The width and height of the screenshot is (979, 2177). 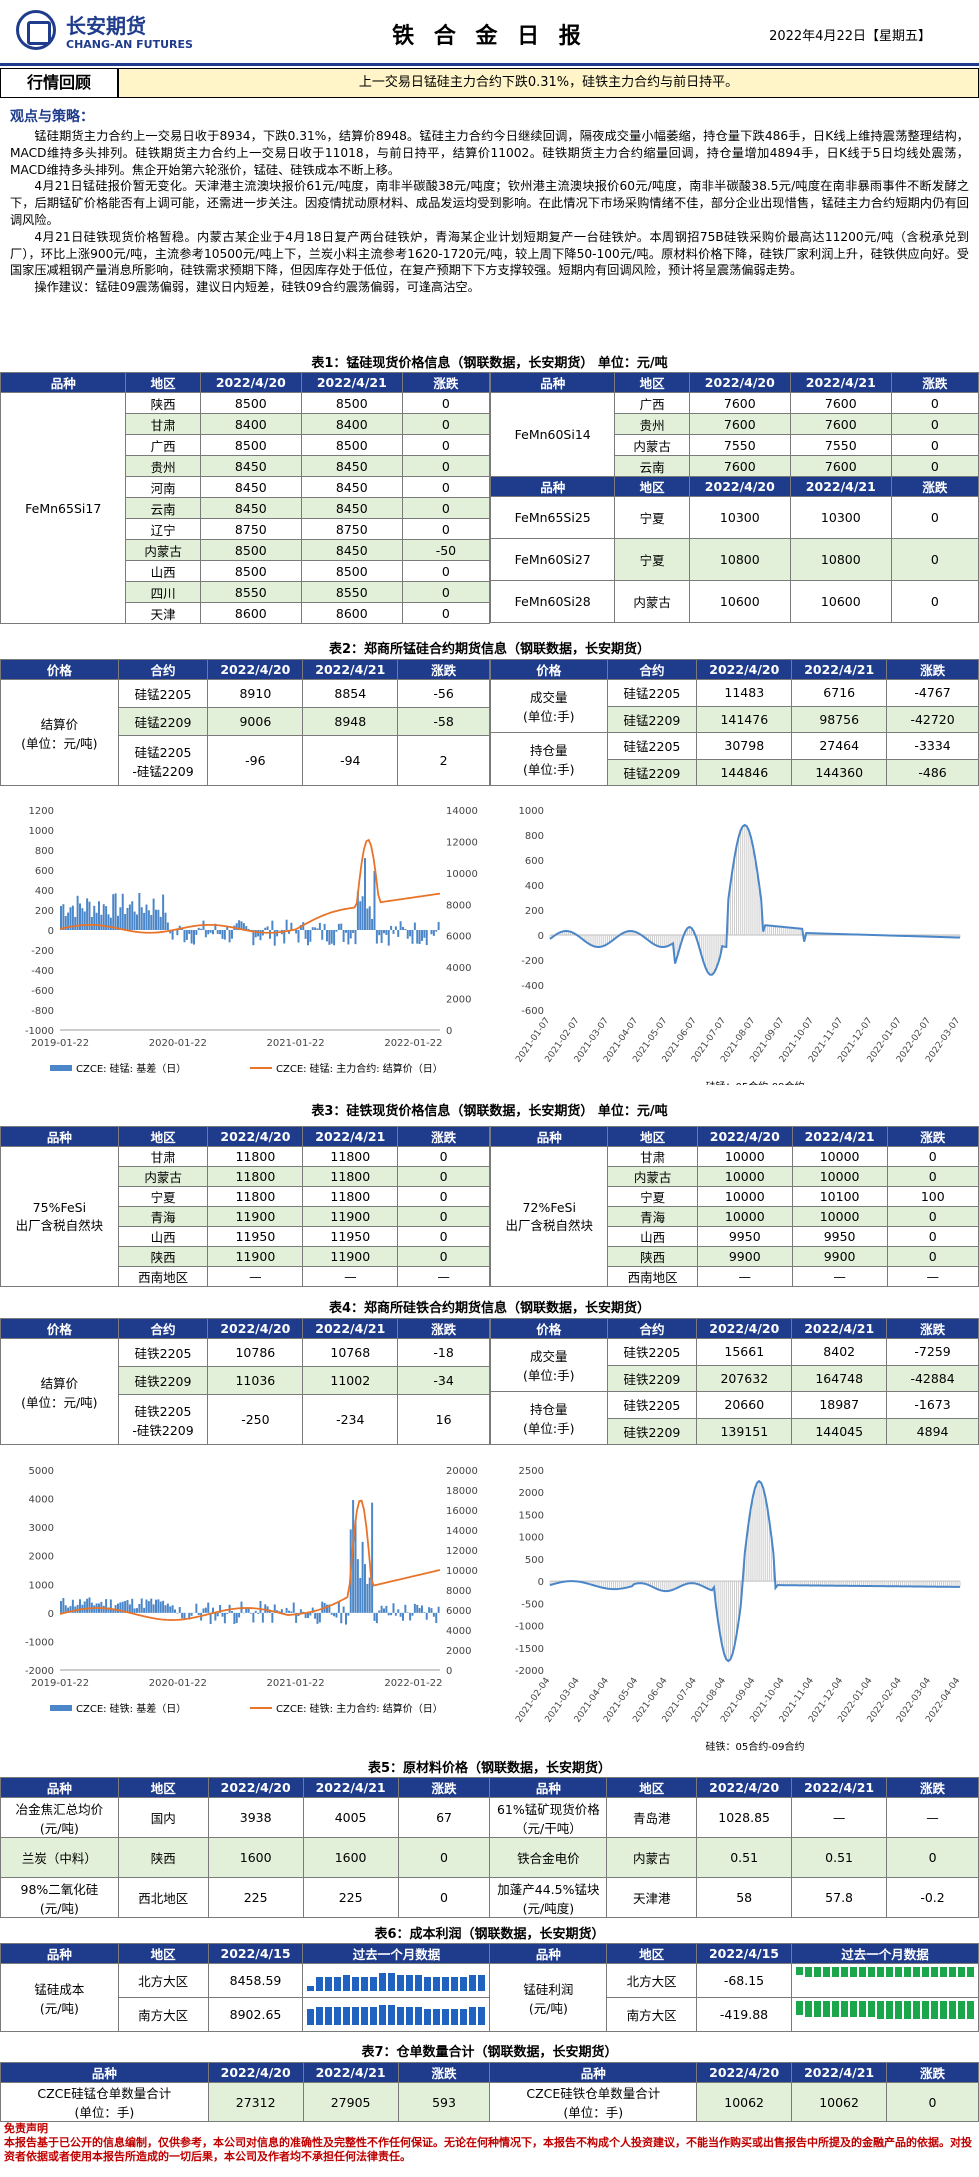 I want to click on table-cell: 207632, so click(x=744, y=1378).